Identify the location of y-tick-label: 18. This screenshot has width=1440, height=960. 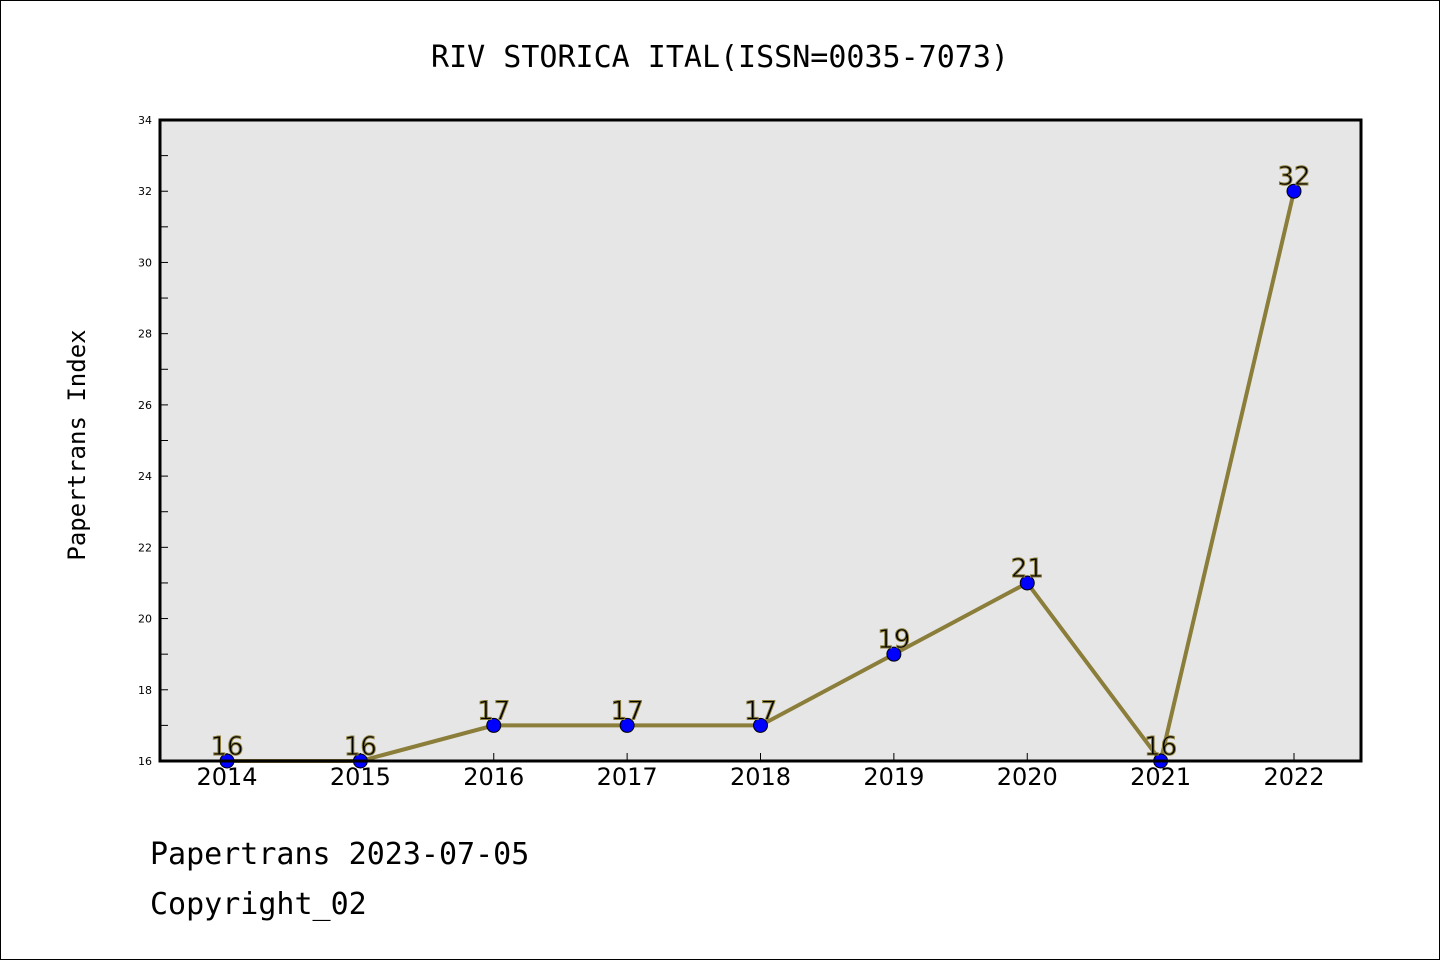
(145, 690).